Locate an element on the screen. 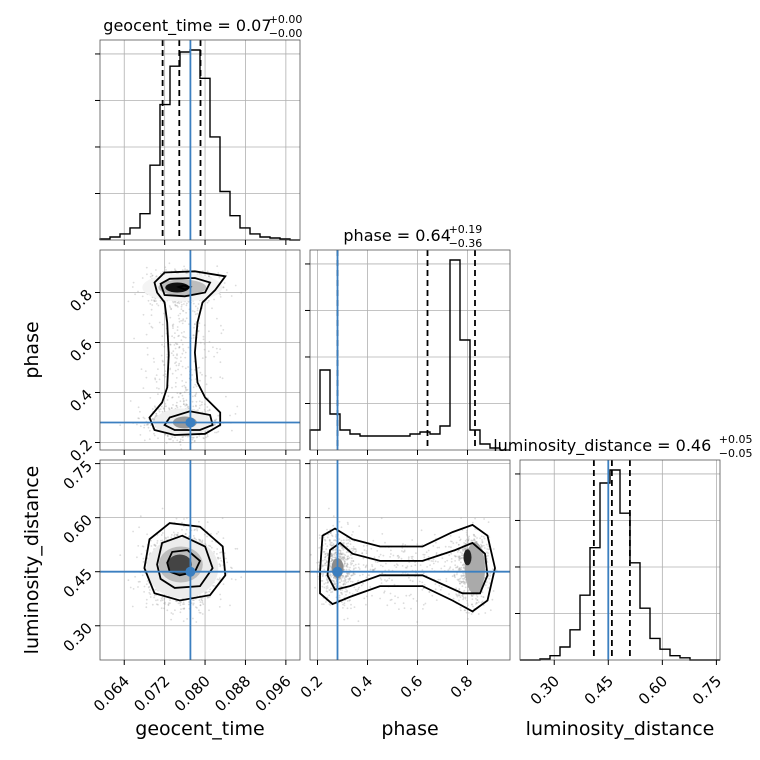 The image size is (760, 760). y-tick-label: 0.8 is located at coordinates (81, 301).